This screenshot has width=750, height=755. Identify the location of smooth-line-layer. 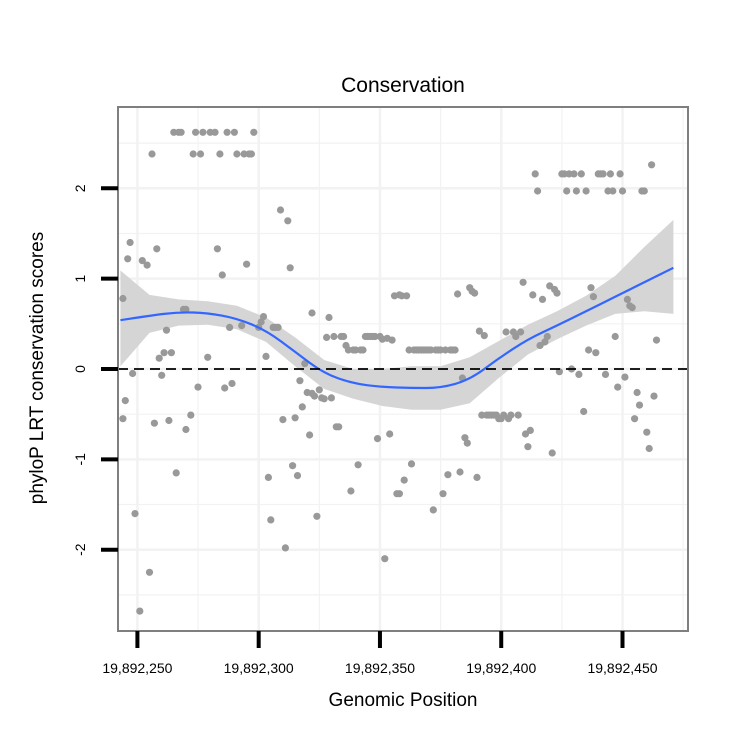
(397, 328).